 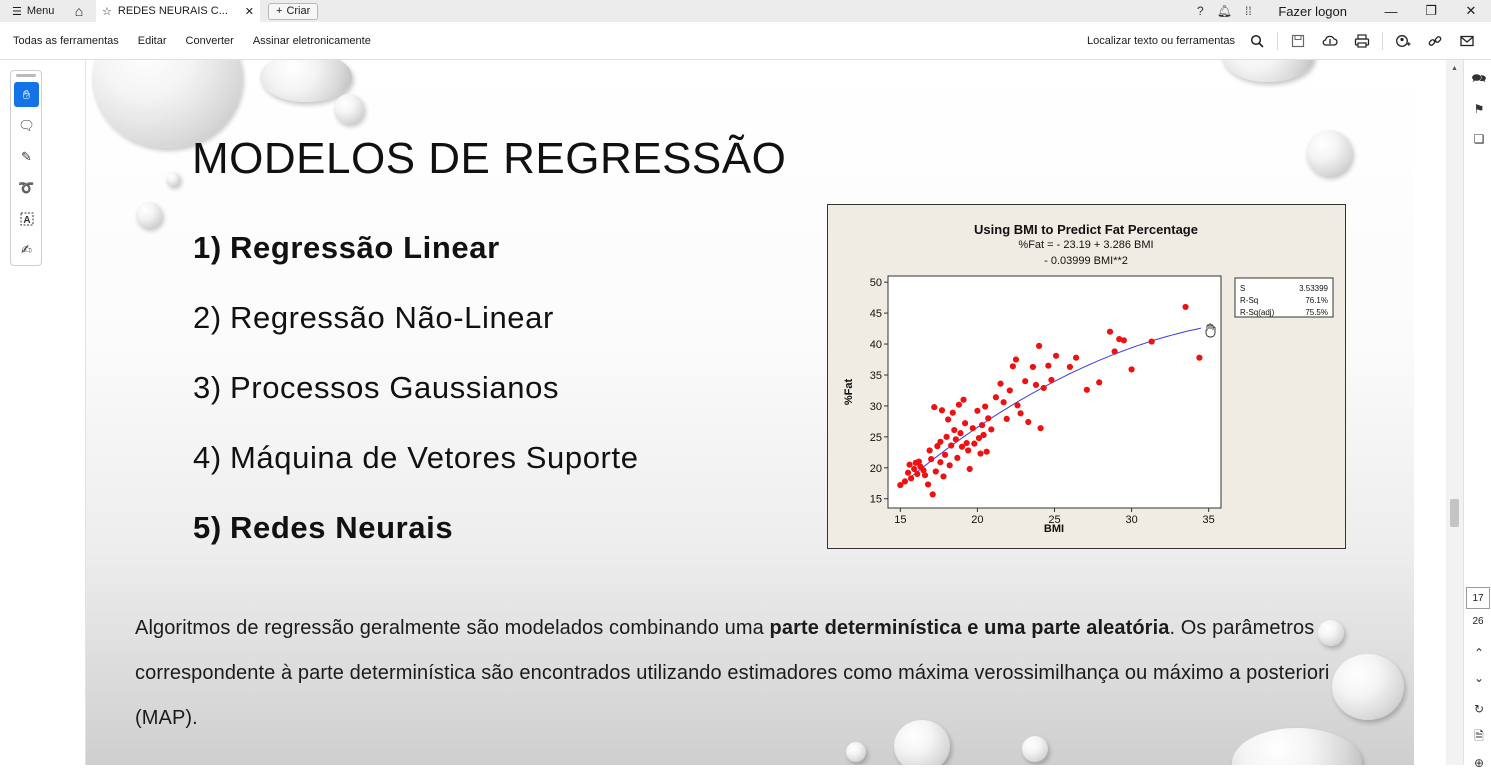 What do you see at coordinates (33, 11) in the screenshot?
I see `menu-button: ☰ Menu` at bounding box center [33, 11].